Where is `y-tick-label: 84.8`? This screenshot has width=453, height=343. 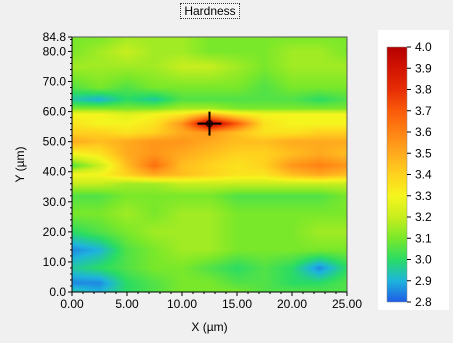 y-tick-label: 84.8 is located at coordinates (55, 37).